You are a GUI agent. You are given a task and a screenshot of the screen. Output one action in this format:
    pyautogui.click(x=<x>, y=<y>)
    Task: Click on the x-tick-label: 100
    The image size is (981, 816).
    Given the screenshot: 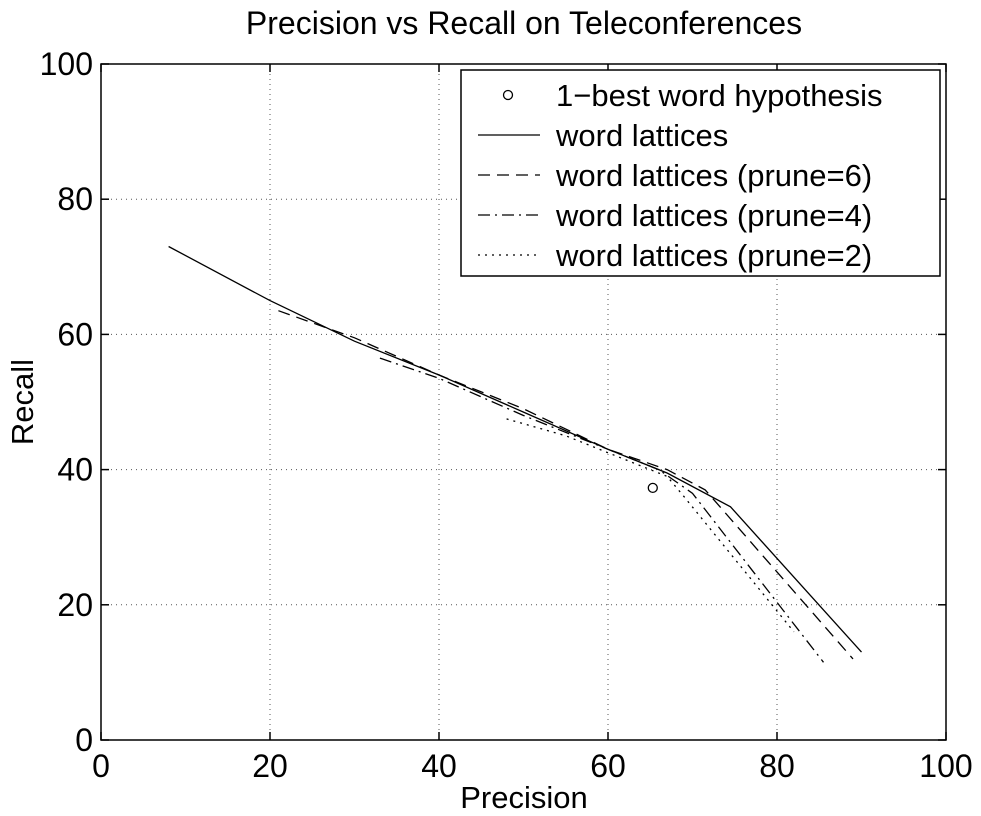 What is the action you would take?
    pyautogui.click(x=945, y=766)
    